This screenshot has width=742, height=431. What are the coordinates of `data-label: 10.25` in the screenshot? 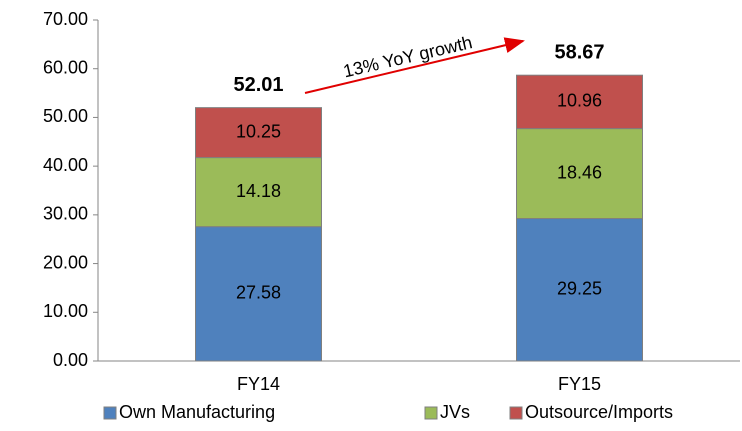 It's located at (258, 131).